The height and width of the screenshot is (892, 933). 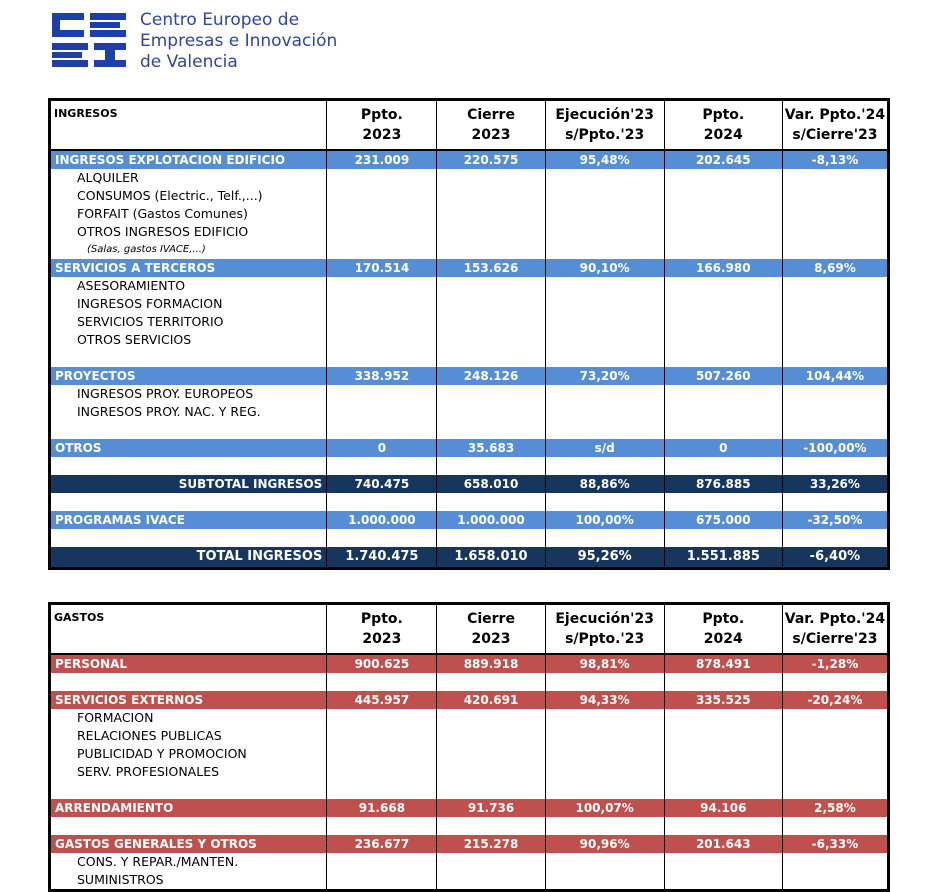 What do you see at coordinates (835, 125) in the screenshot?
I see `header-cell: Var. Ppto.'24 s/Cierre'23` at bounding box center [835, 125].